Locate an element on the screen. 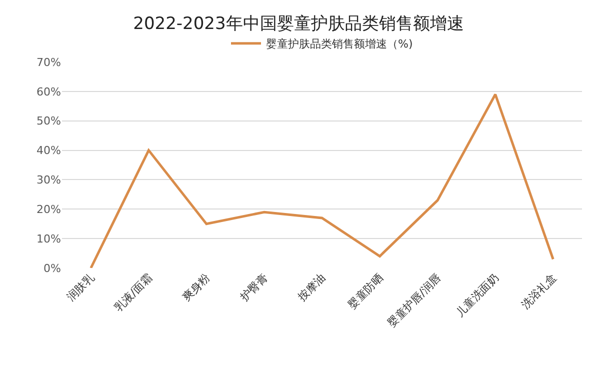  x-tick-label: 洗浴礼盒 is located at coordinates (539, 291).